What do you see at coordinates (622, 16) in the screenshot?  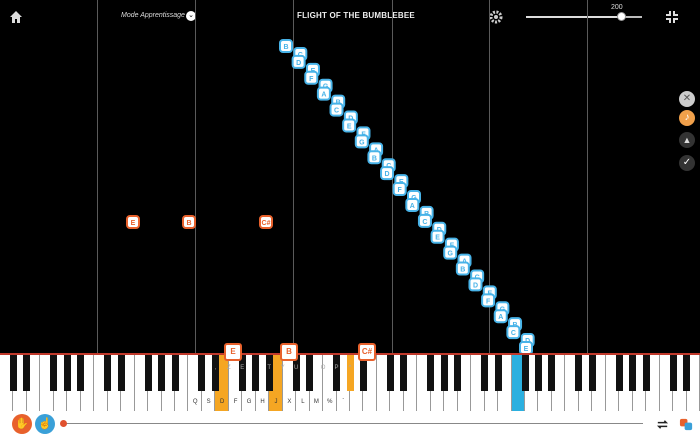 I see `speed-slider-knob` at bounding box center [622, 16].